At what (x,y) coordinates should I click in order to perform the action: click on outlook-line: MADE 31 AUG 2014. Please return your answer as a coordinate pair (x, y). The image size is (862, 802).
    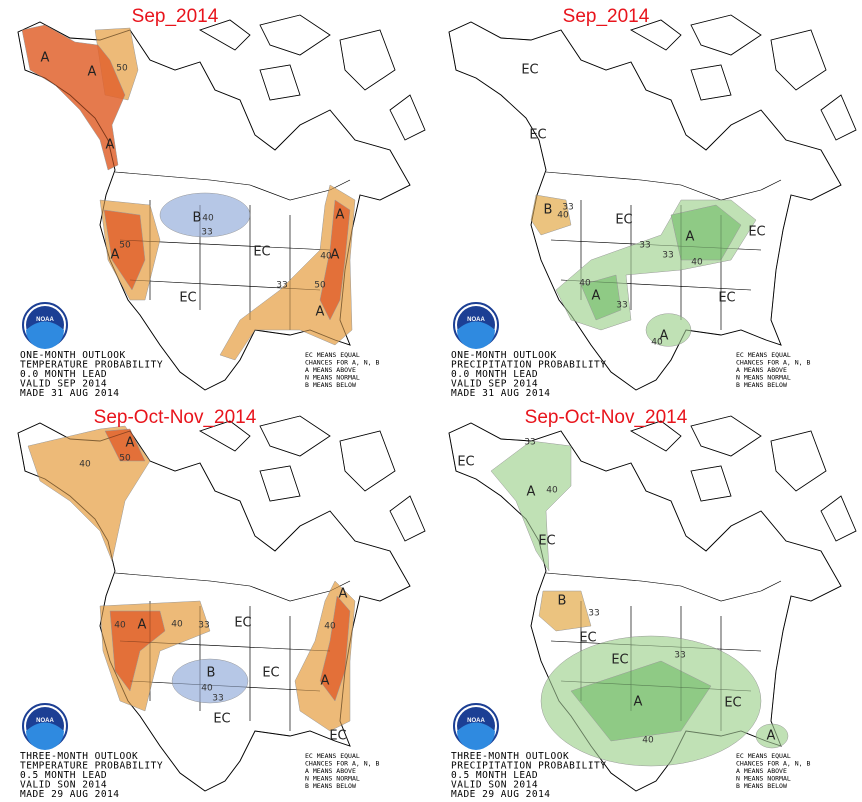
    Looking at the image, I should click on (70, 393).